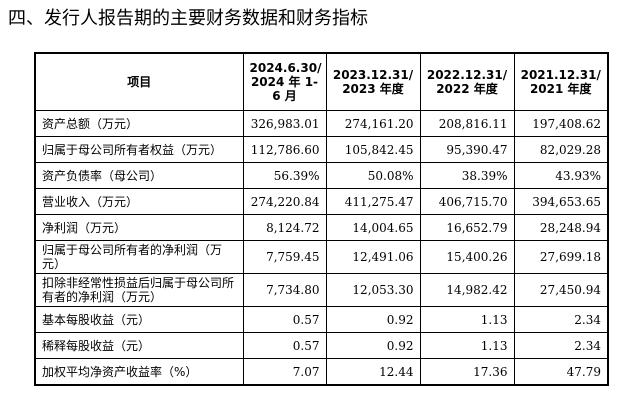 This screenshot has height=403, width=622. What do you see at coordinates (373, 123) in the screenshot?
I see `cell-value: 274,161.20` at bounding box center [373, 123].